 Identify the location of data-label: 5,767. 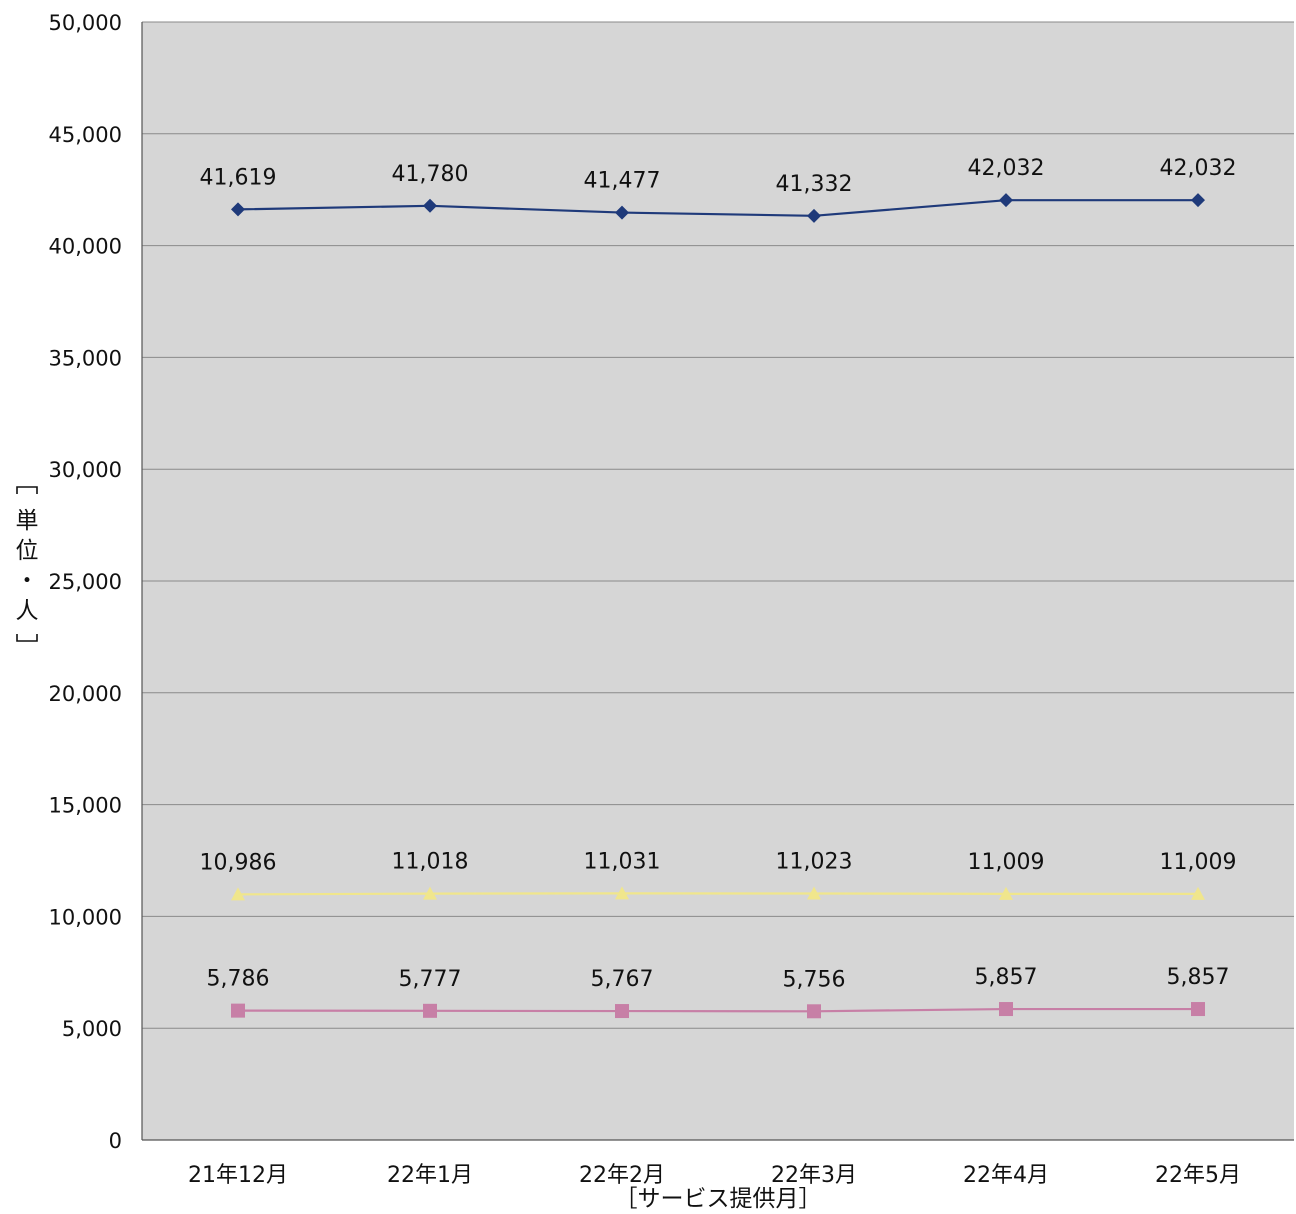
(622, 979).